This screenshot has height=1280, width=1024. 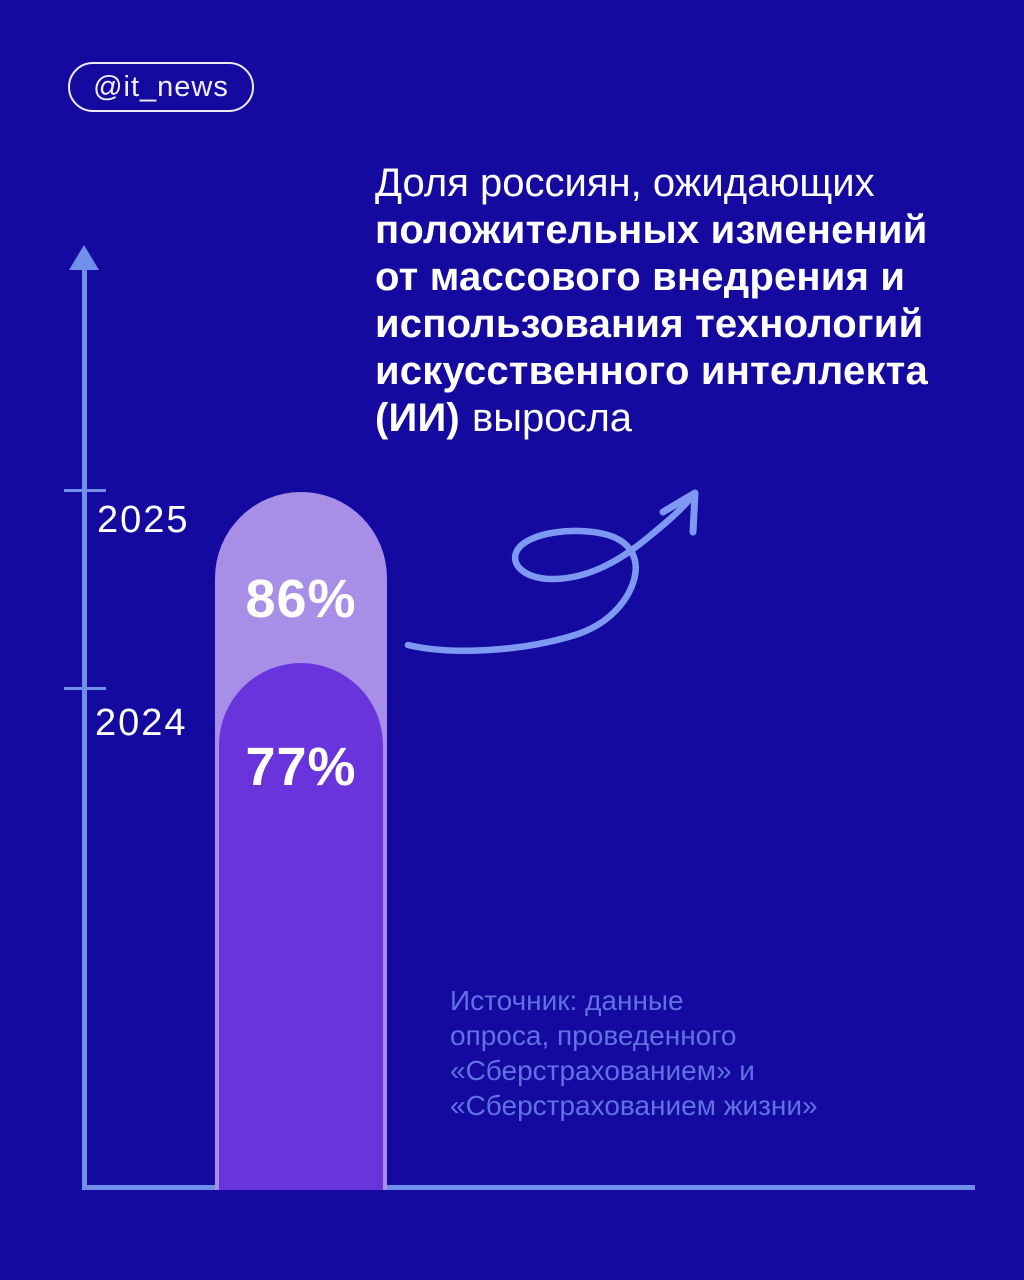 I want to click on title-tail-bold: (ИИ), so click(x=417, y=418).